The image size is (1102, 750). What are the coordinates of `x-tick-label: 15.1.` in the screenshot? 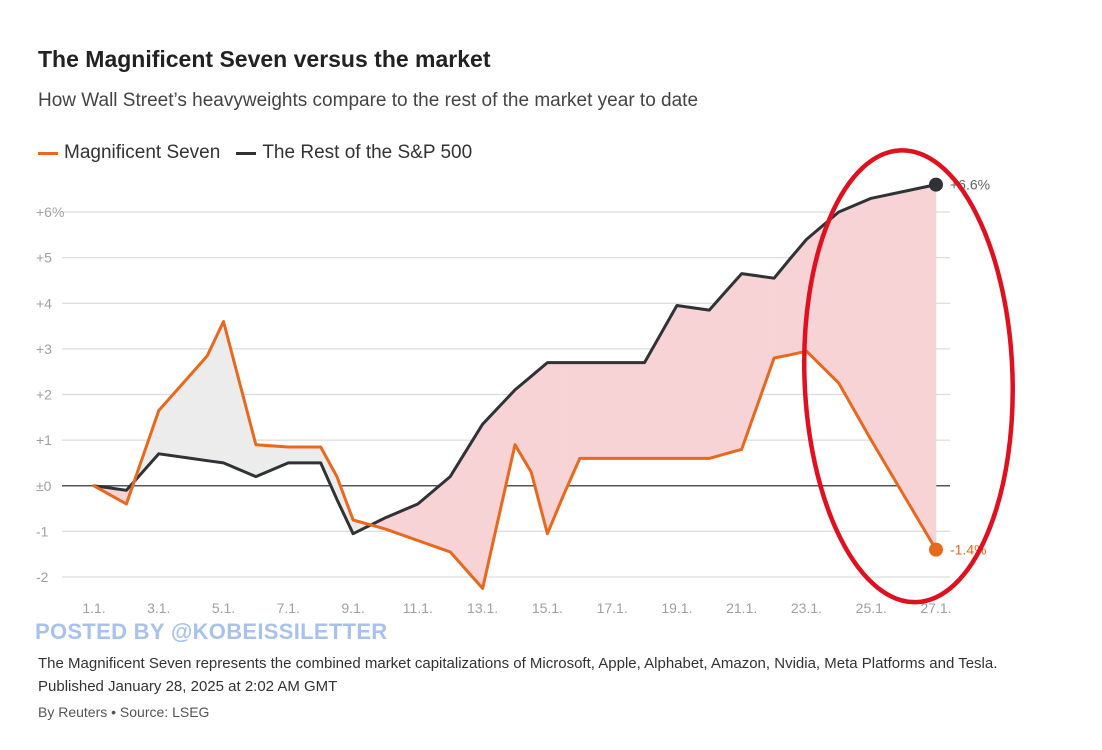 It's located at (547, 608).